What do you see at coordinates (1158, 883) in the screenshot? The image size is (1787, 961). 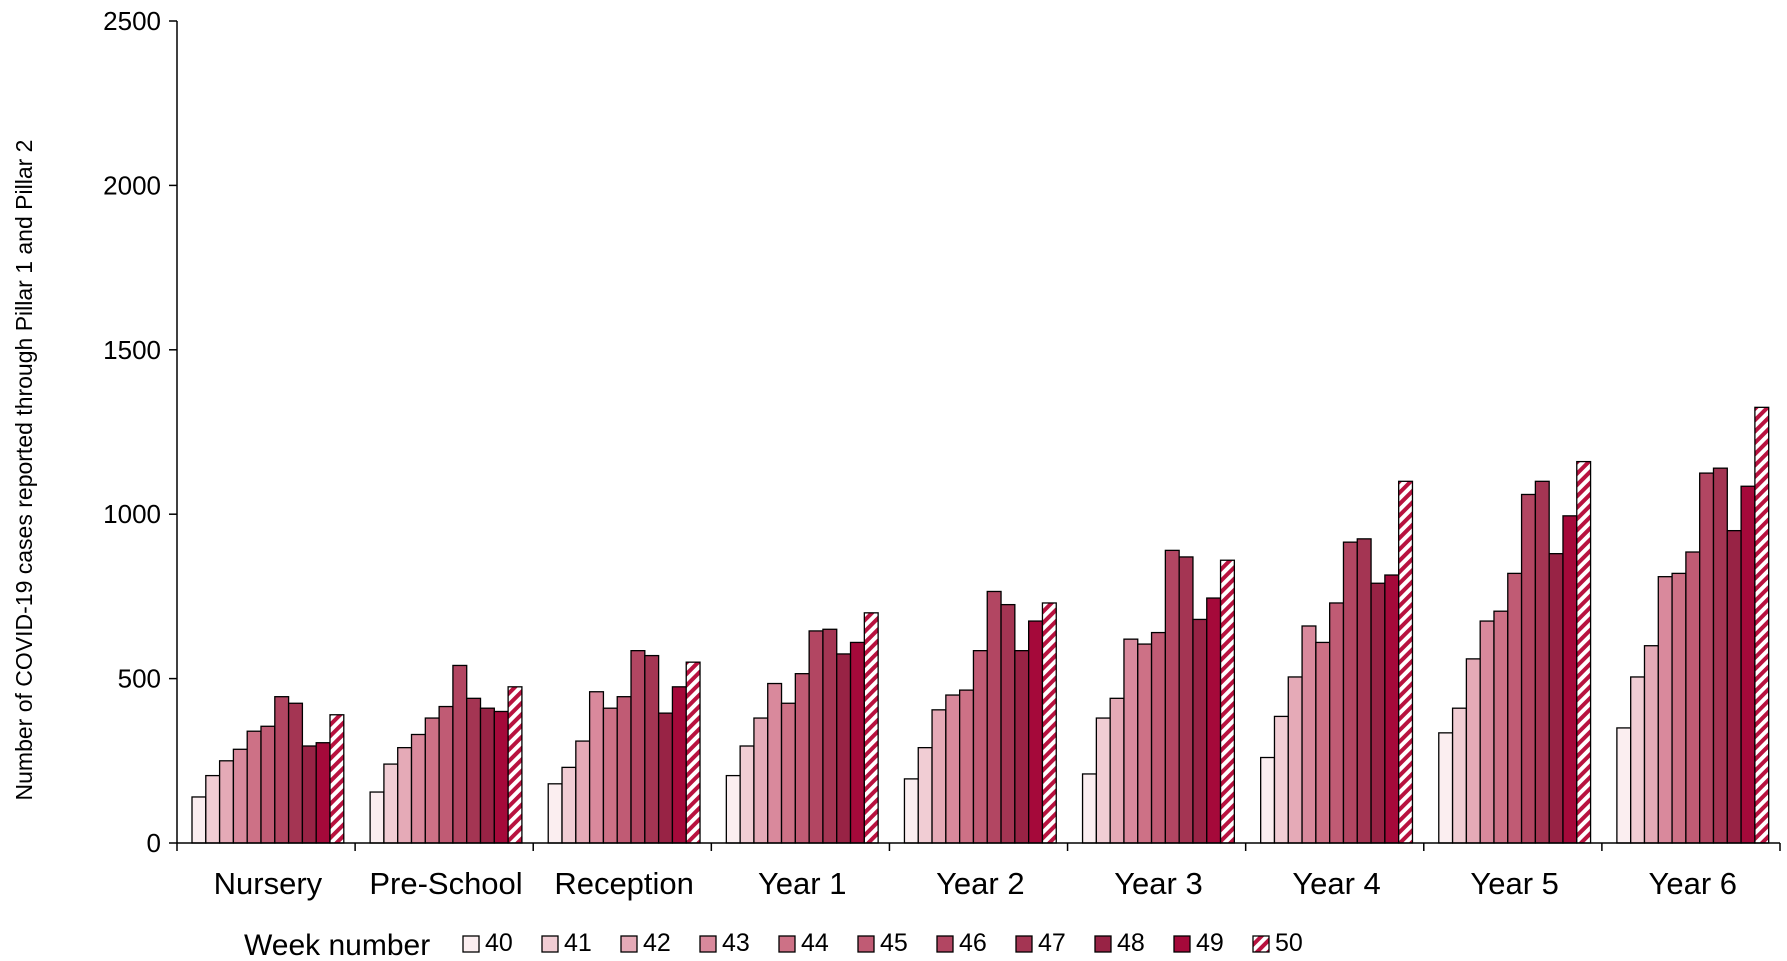 I see `x-category-label: Year 3` at bounding box center [1158, 883].